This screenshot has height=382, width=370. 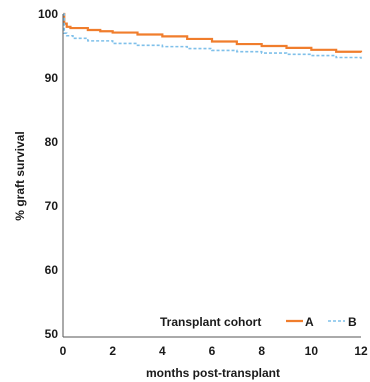 What do you see at coordinates (52, 334) in the screenshot?
I see `y-tick-label-50: 50` at bounding box center [52, 334].